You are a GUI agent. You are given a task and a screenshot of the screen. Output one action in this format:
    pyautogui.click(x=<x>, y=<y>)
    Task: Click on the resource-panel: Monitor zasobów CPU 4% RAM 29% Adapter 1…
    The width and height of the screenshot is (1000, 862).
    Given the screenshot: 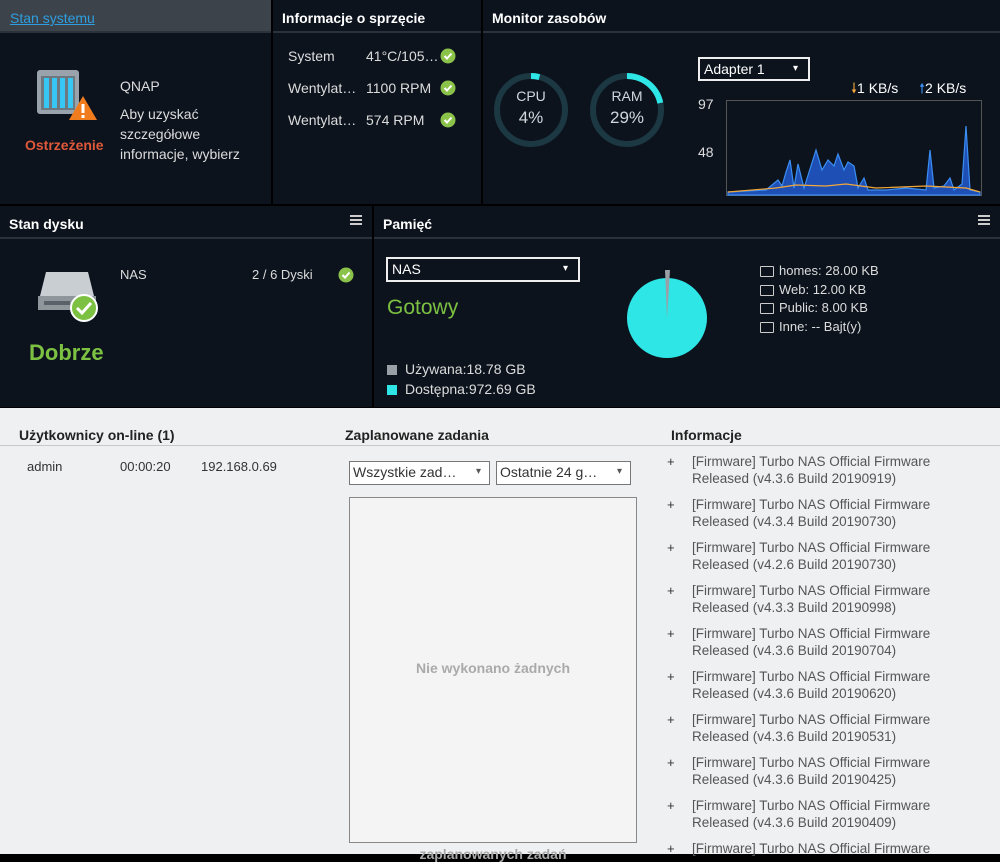 What is the action you would take?
    pyautogui.click(x=741, y=102)
    